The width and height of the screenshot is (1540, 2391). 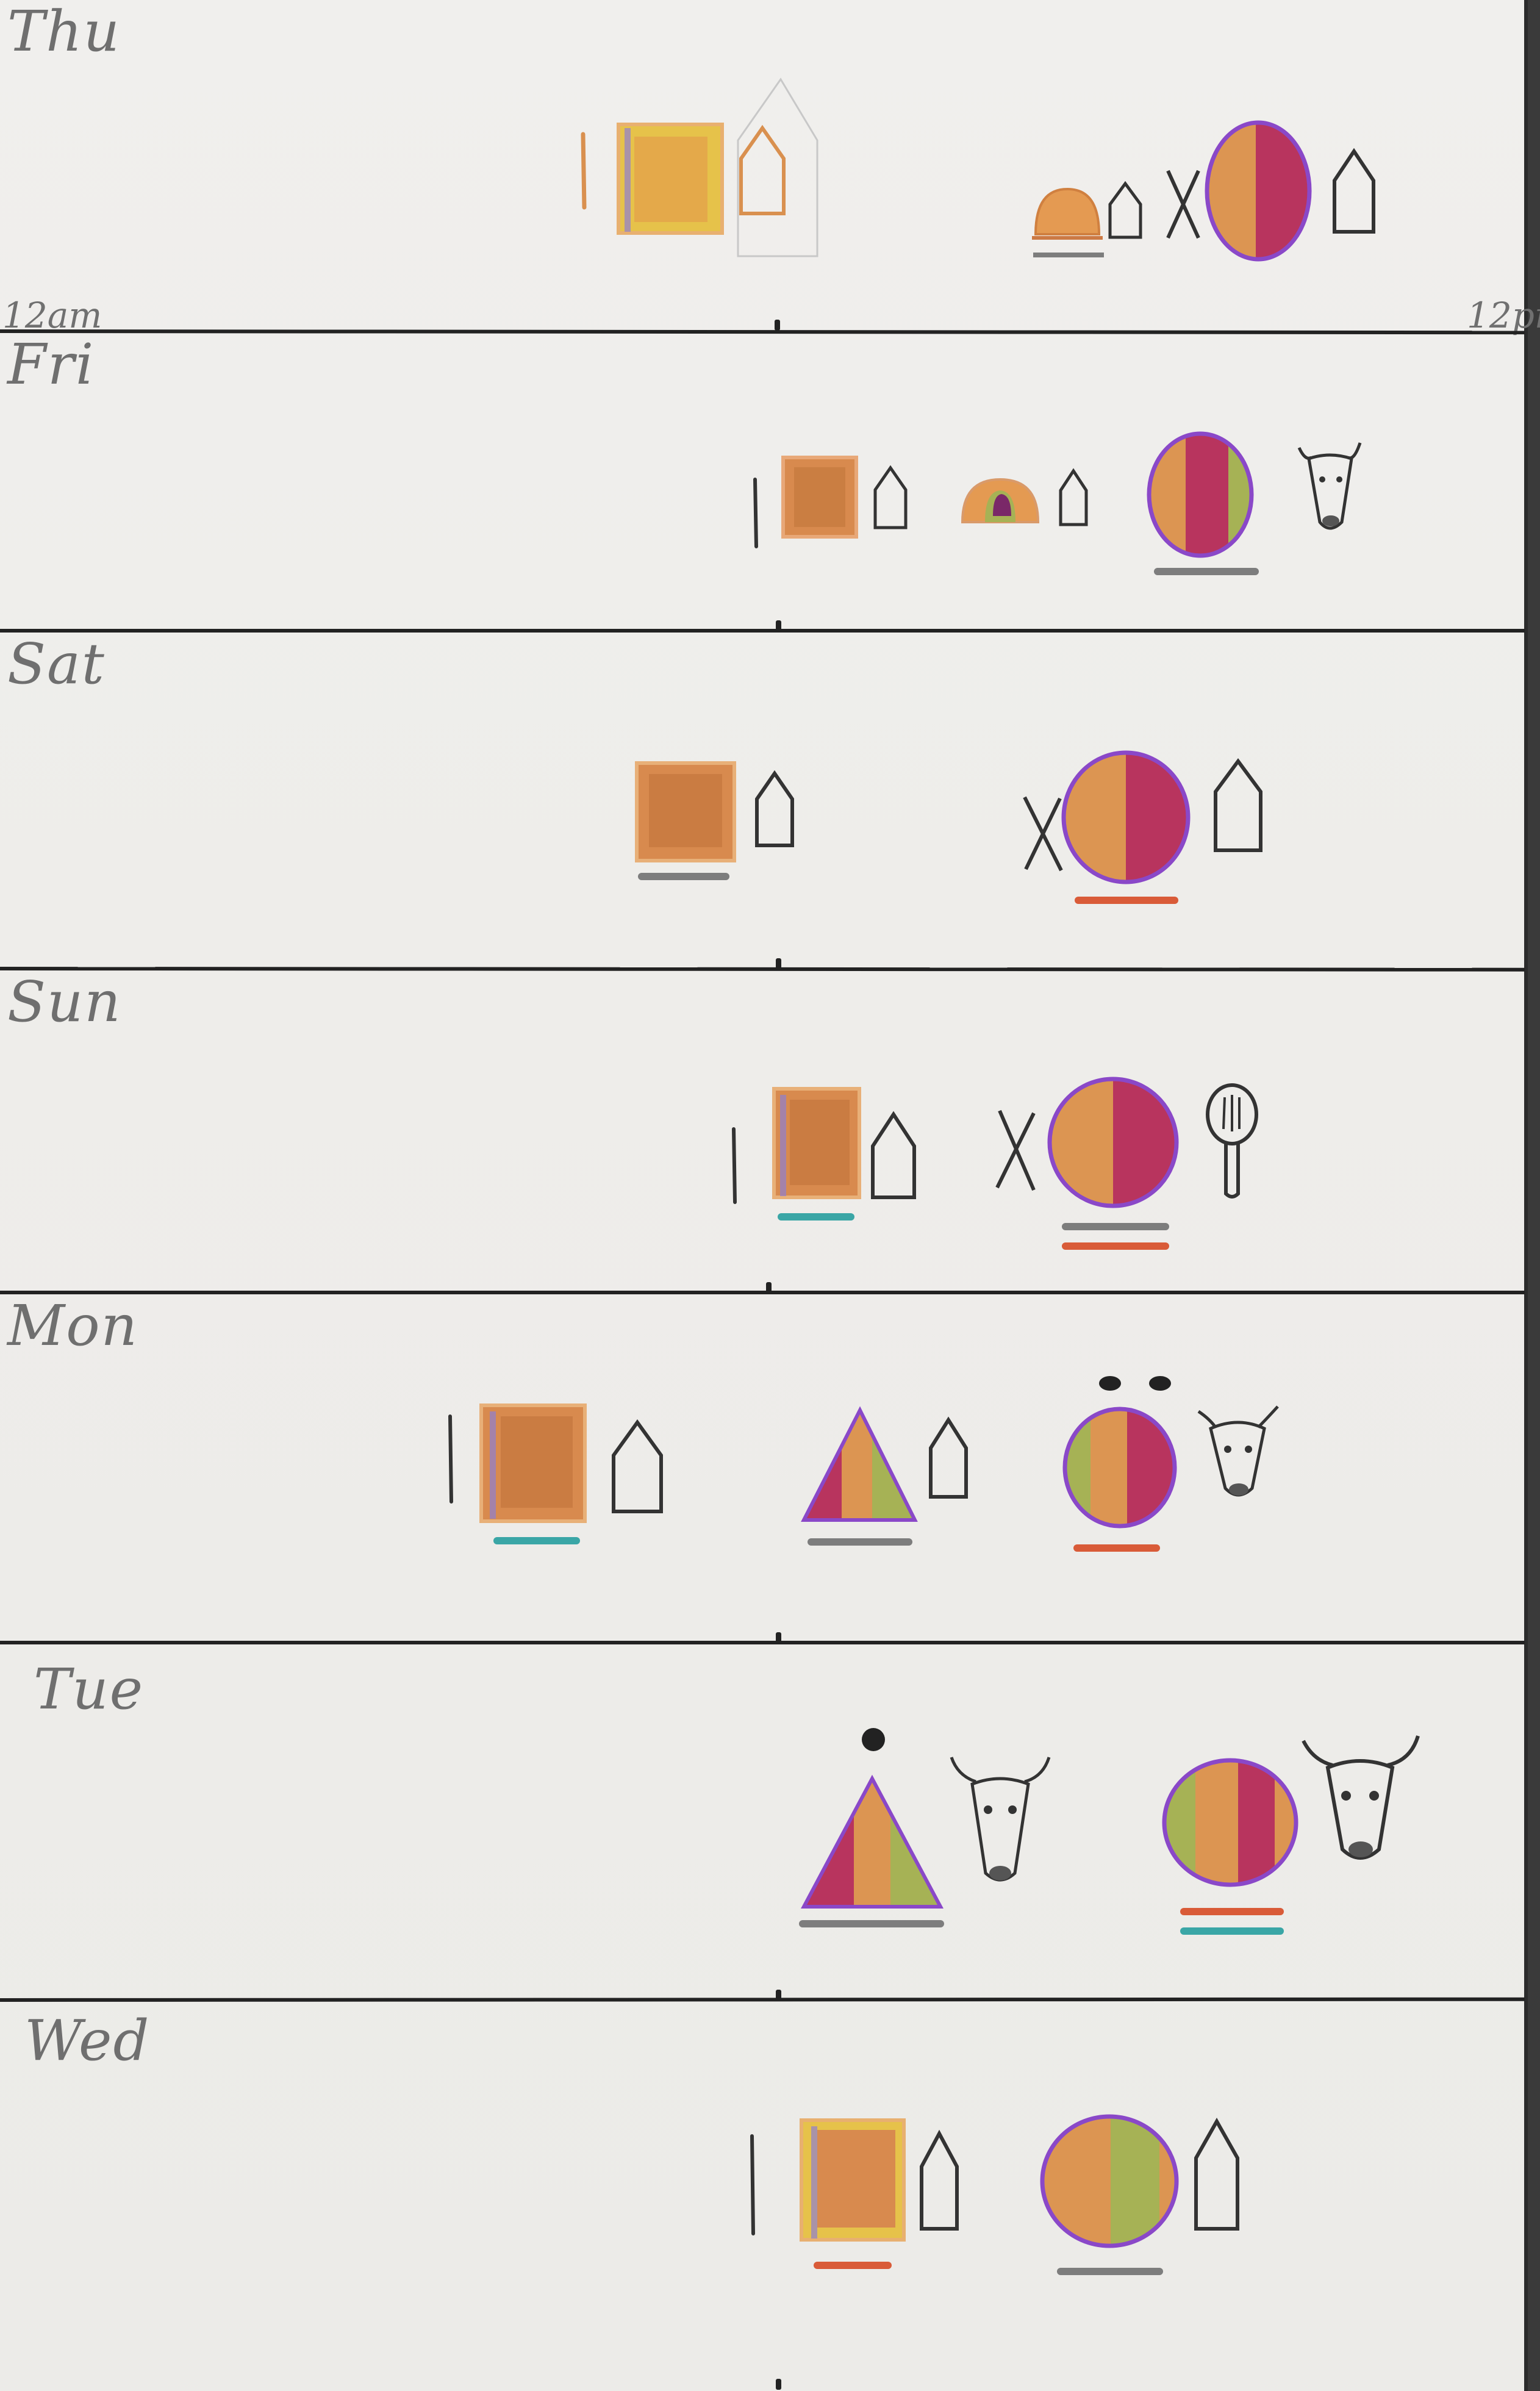 I want to click on day-label-fri: Fri, so click(x=51, y=364).